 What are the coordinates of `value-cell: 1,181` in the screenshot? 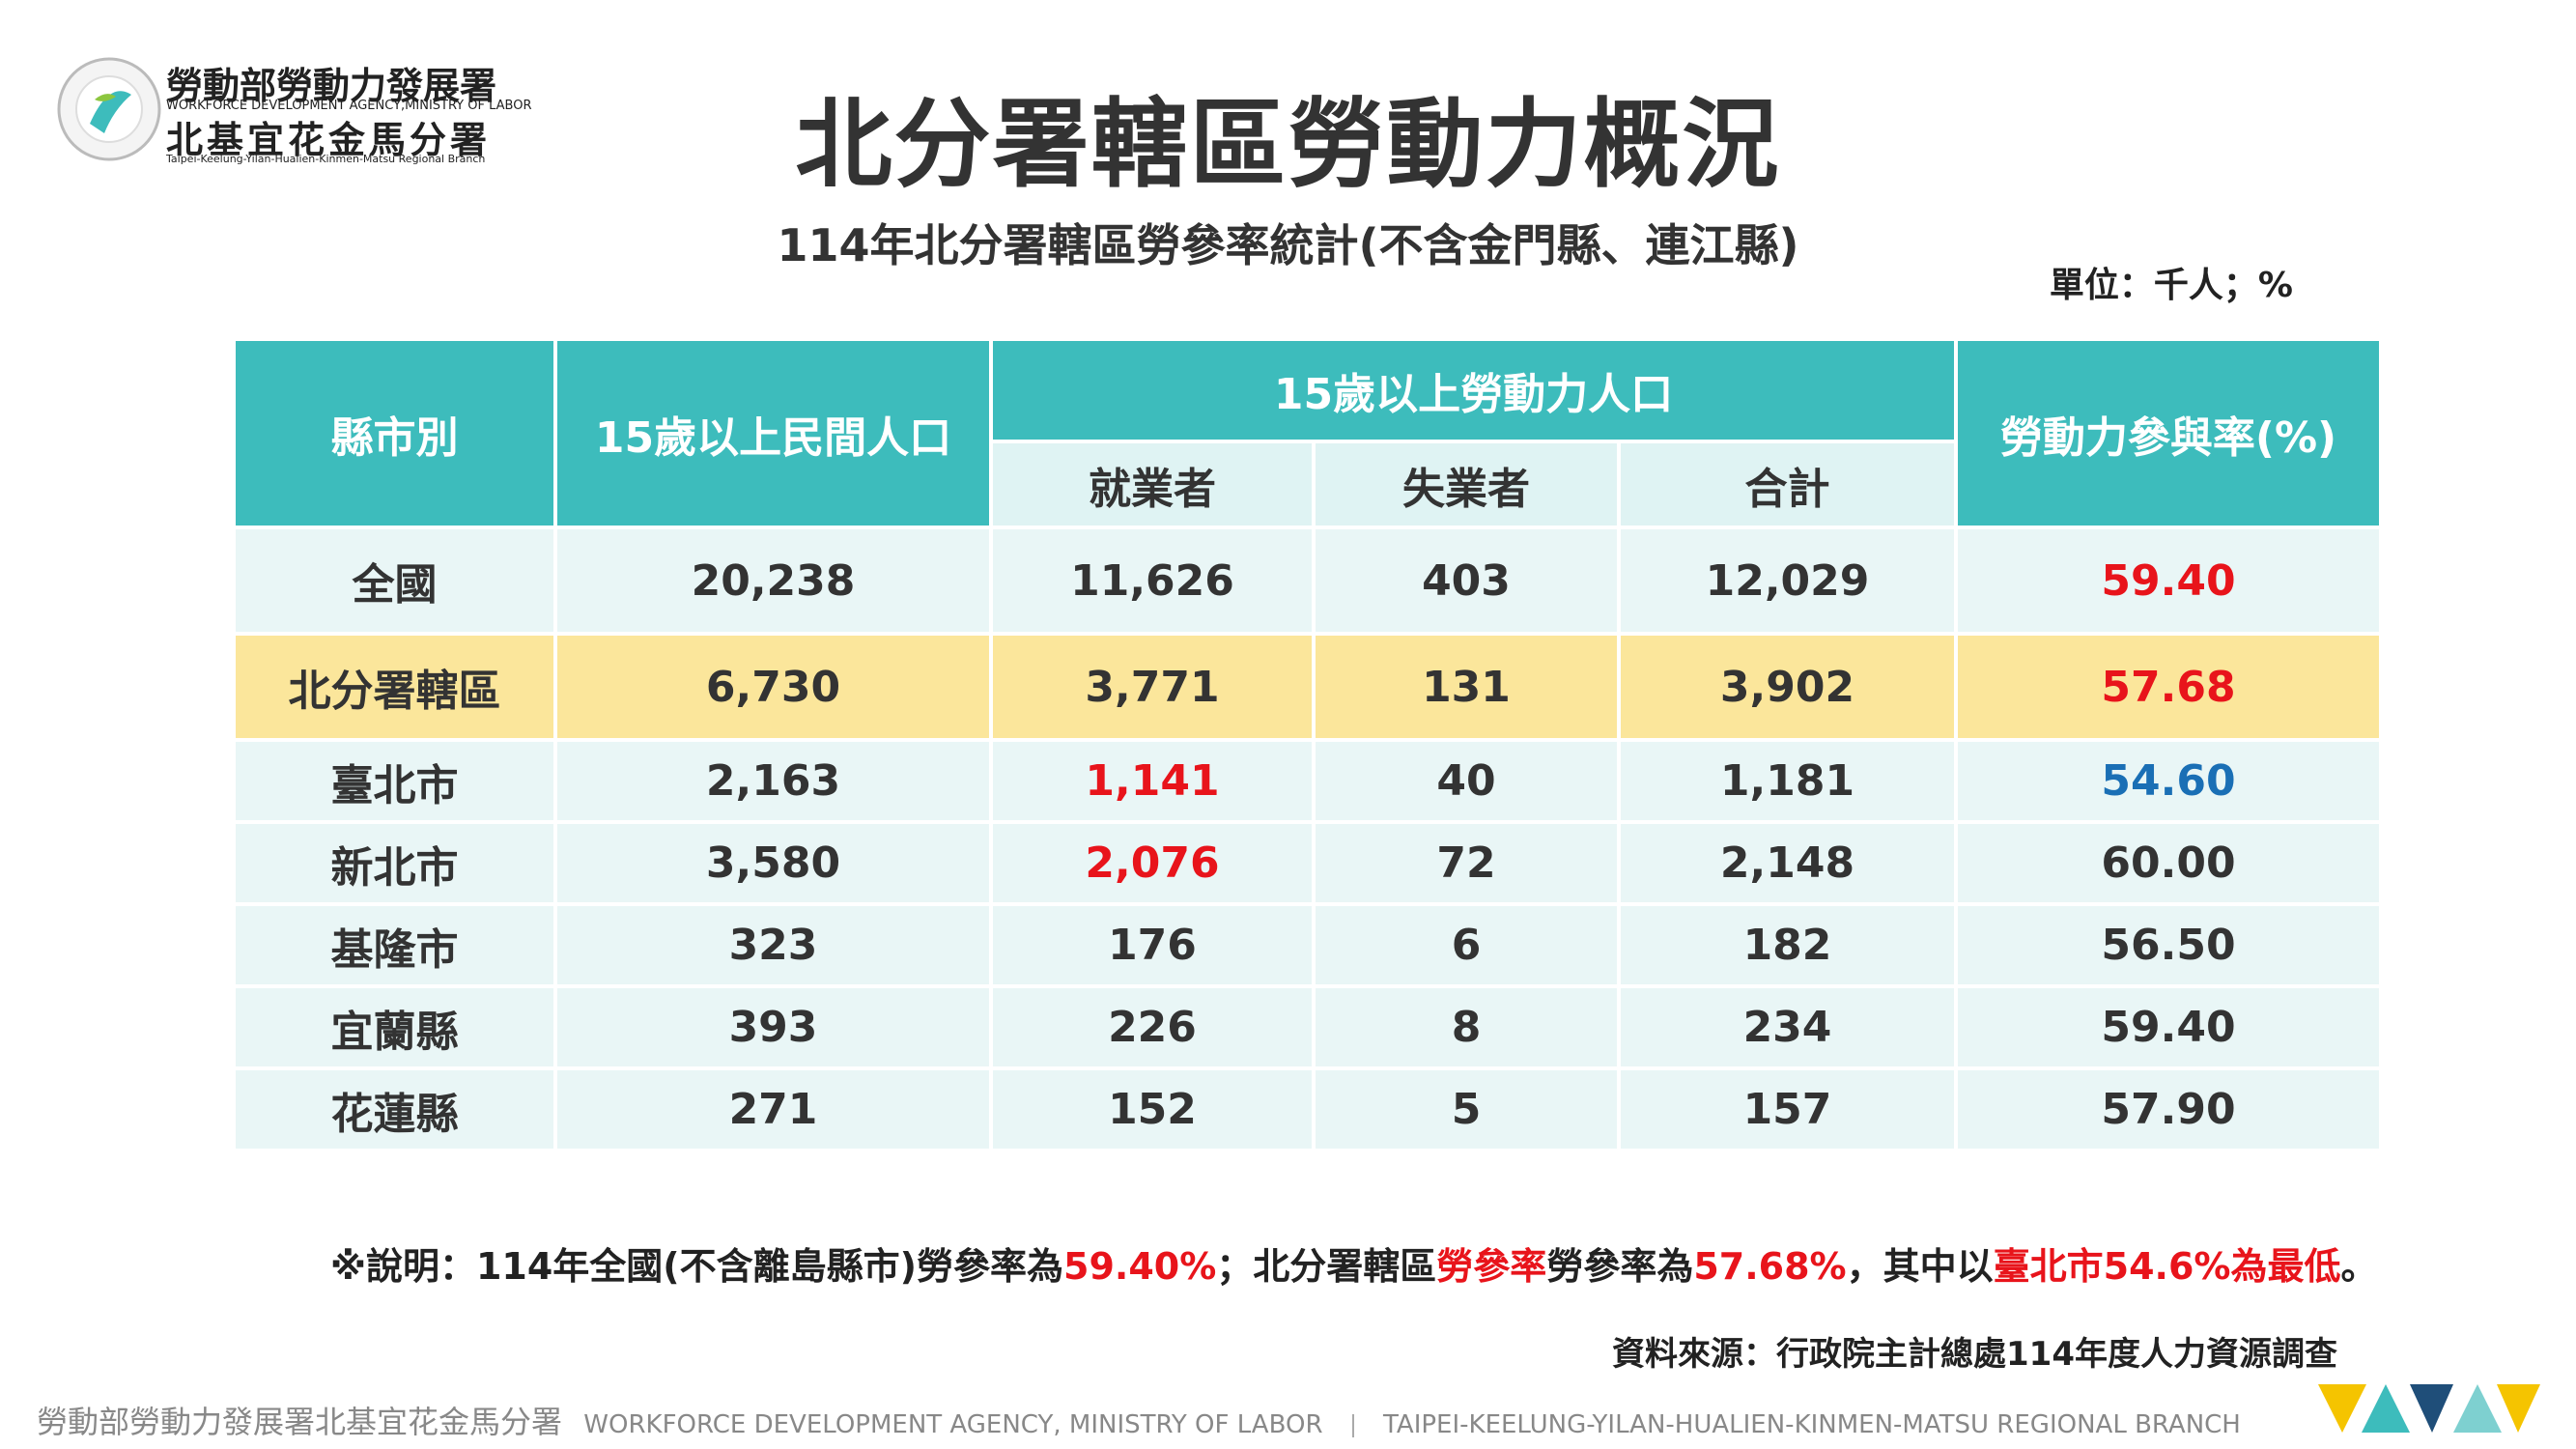 It's located at (1787, 781).